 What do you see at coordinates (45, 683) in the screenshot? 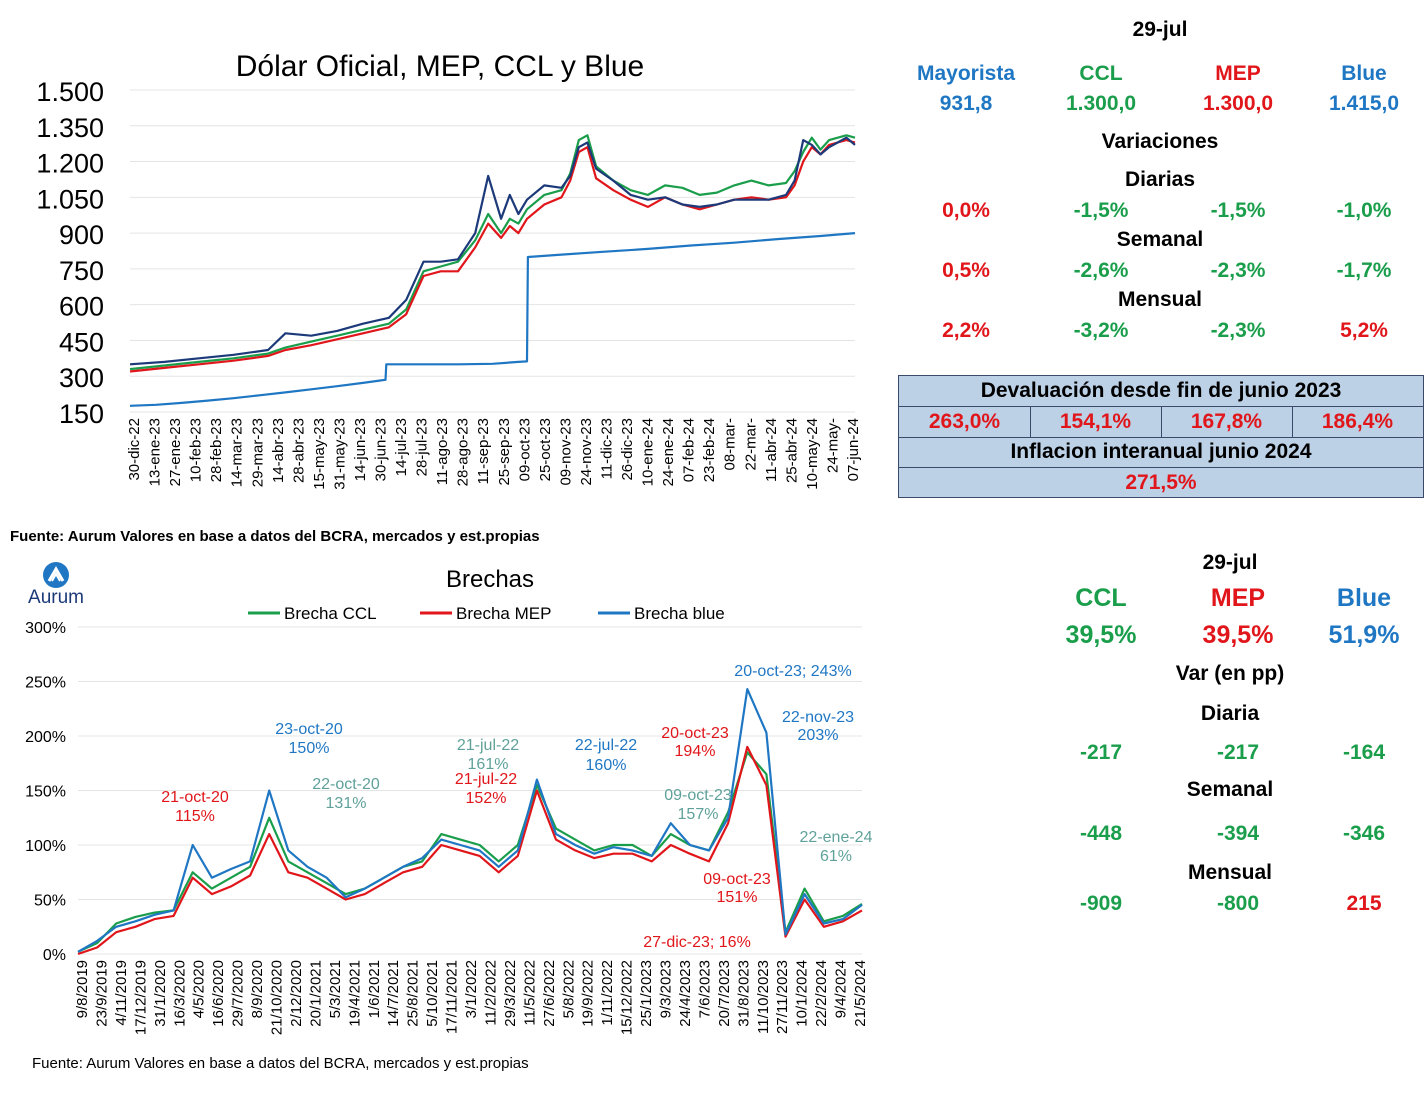
I see `y-tick-label: 250%` at bounding box center [45, 683].